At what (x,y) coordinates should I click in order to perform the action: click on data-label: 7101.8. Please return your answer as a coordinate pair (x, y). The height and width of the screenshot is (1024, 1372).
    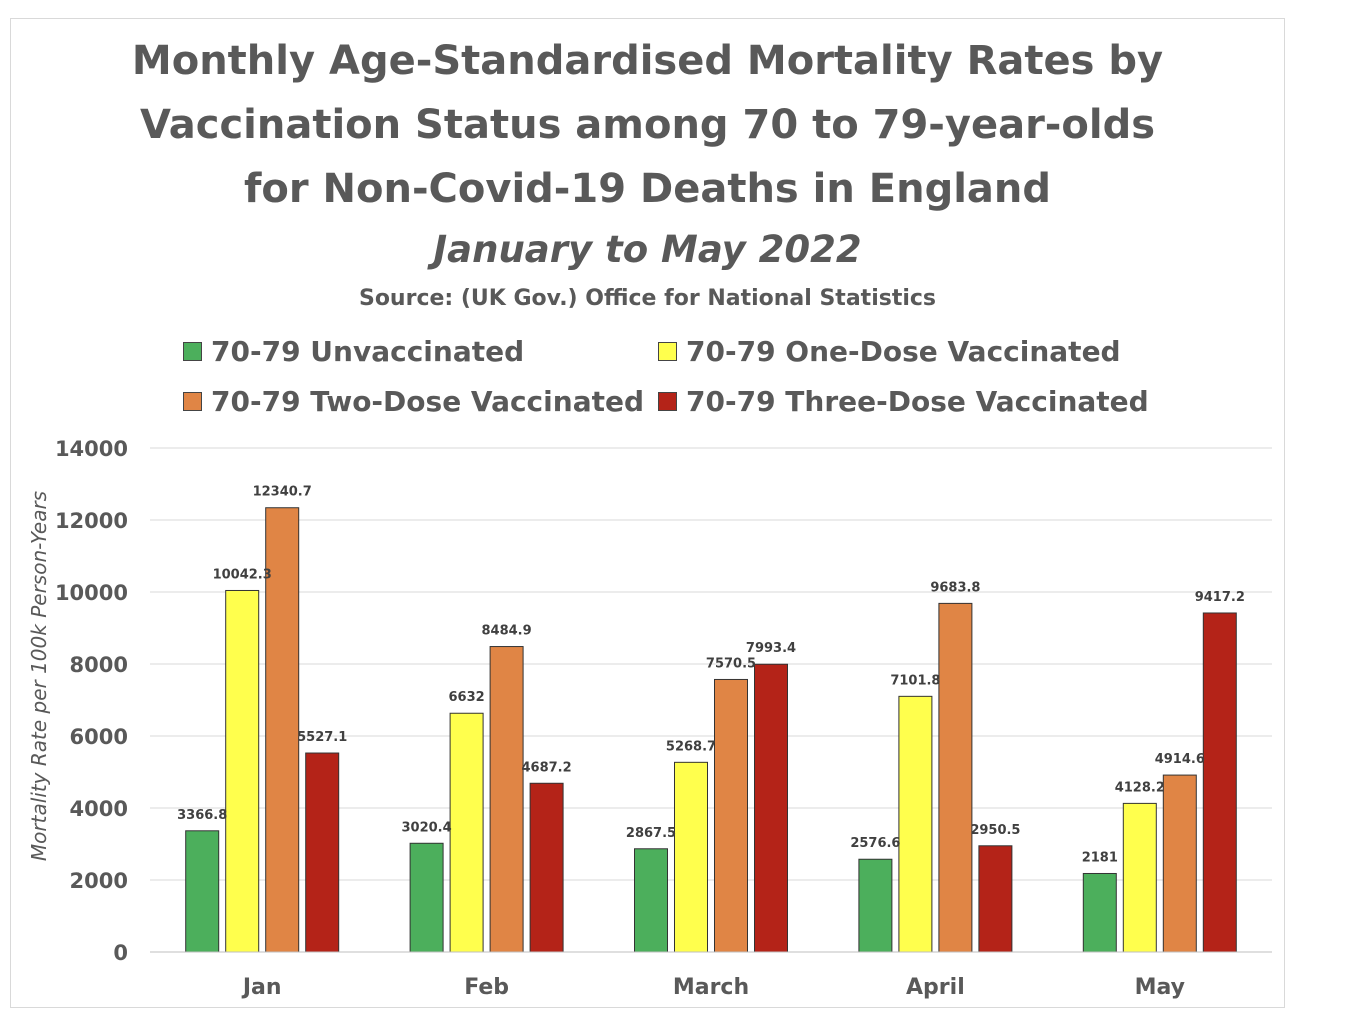
    Looking at the image, I should click on (915, 680).